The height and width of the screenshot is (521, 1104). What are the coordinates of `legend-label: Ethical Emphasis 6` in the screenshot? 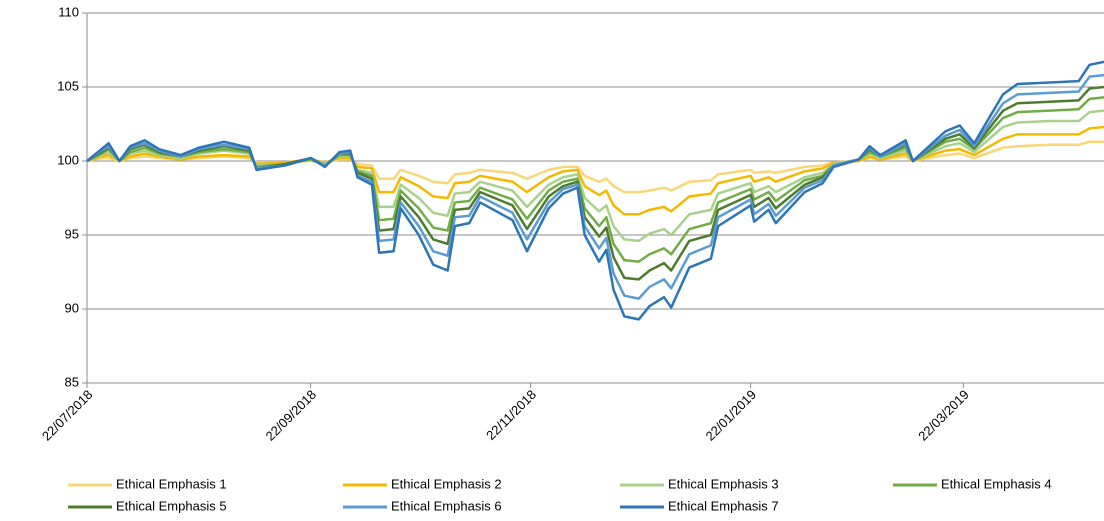 It's located at (446, 505).